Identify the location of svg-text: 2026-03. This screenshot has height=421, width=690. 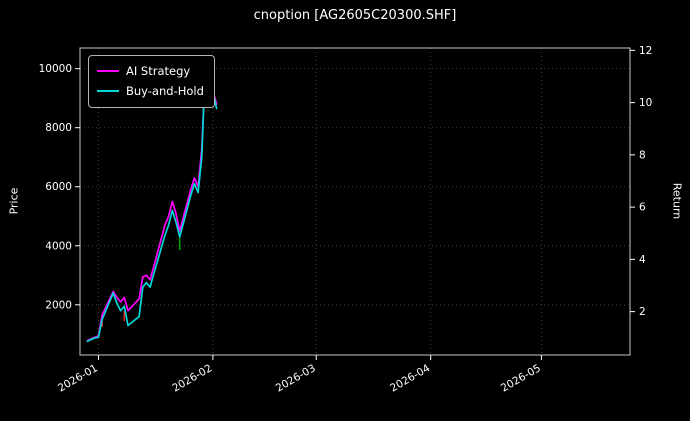
(296, 378).